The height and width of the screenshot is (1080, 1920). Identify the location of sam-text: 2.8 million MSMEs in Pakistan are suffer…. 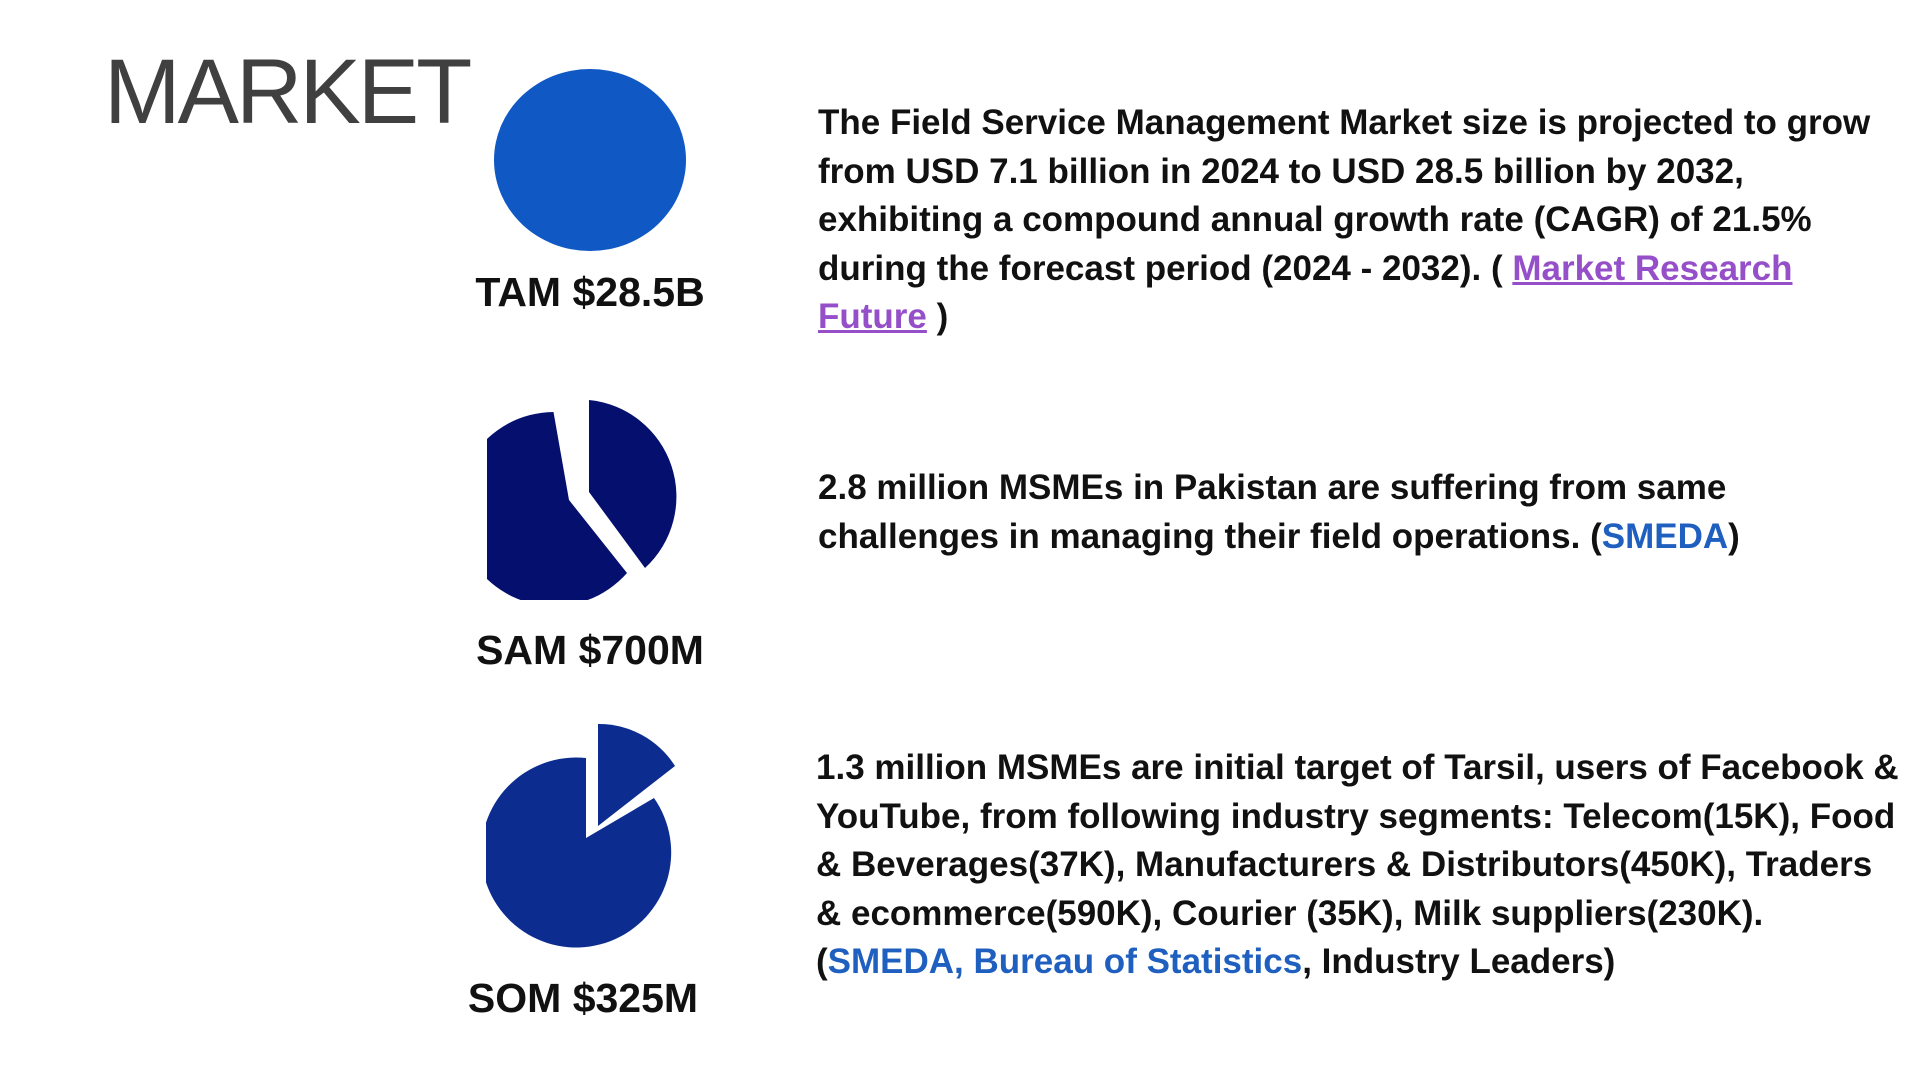
(1272, 512).